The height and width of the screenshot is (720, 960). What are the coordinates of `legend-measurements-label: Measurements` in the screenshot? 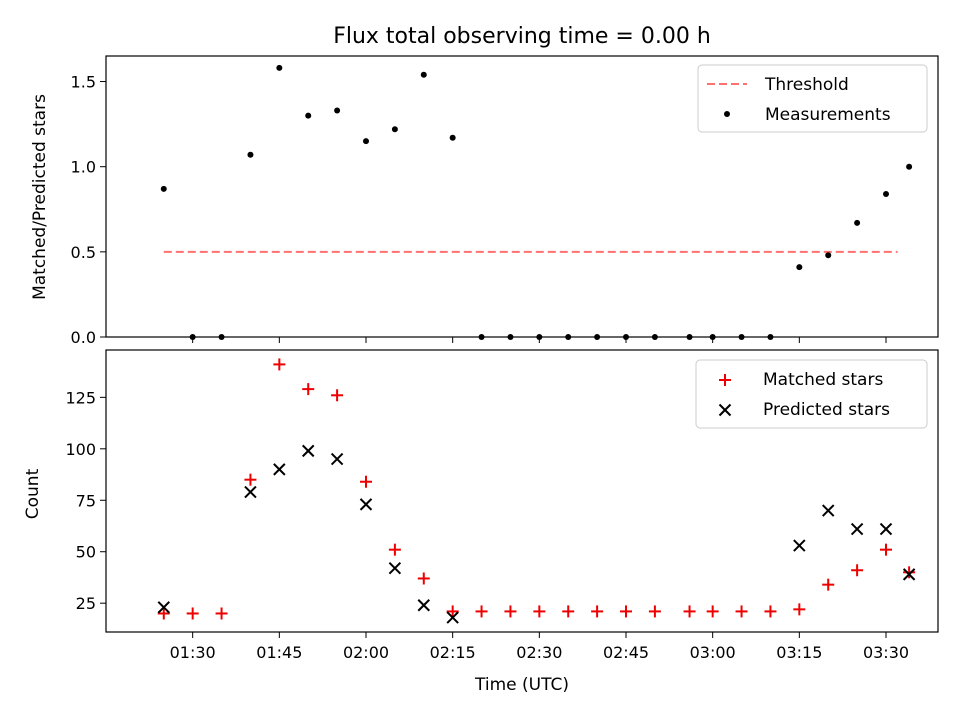 It's located at (828, 115).